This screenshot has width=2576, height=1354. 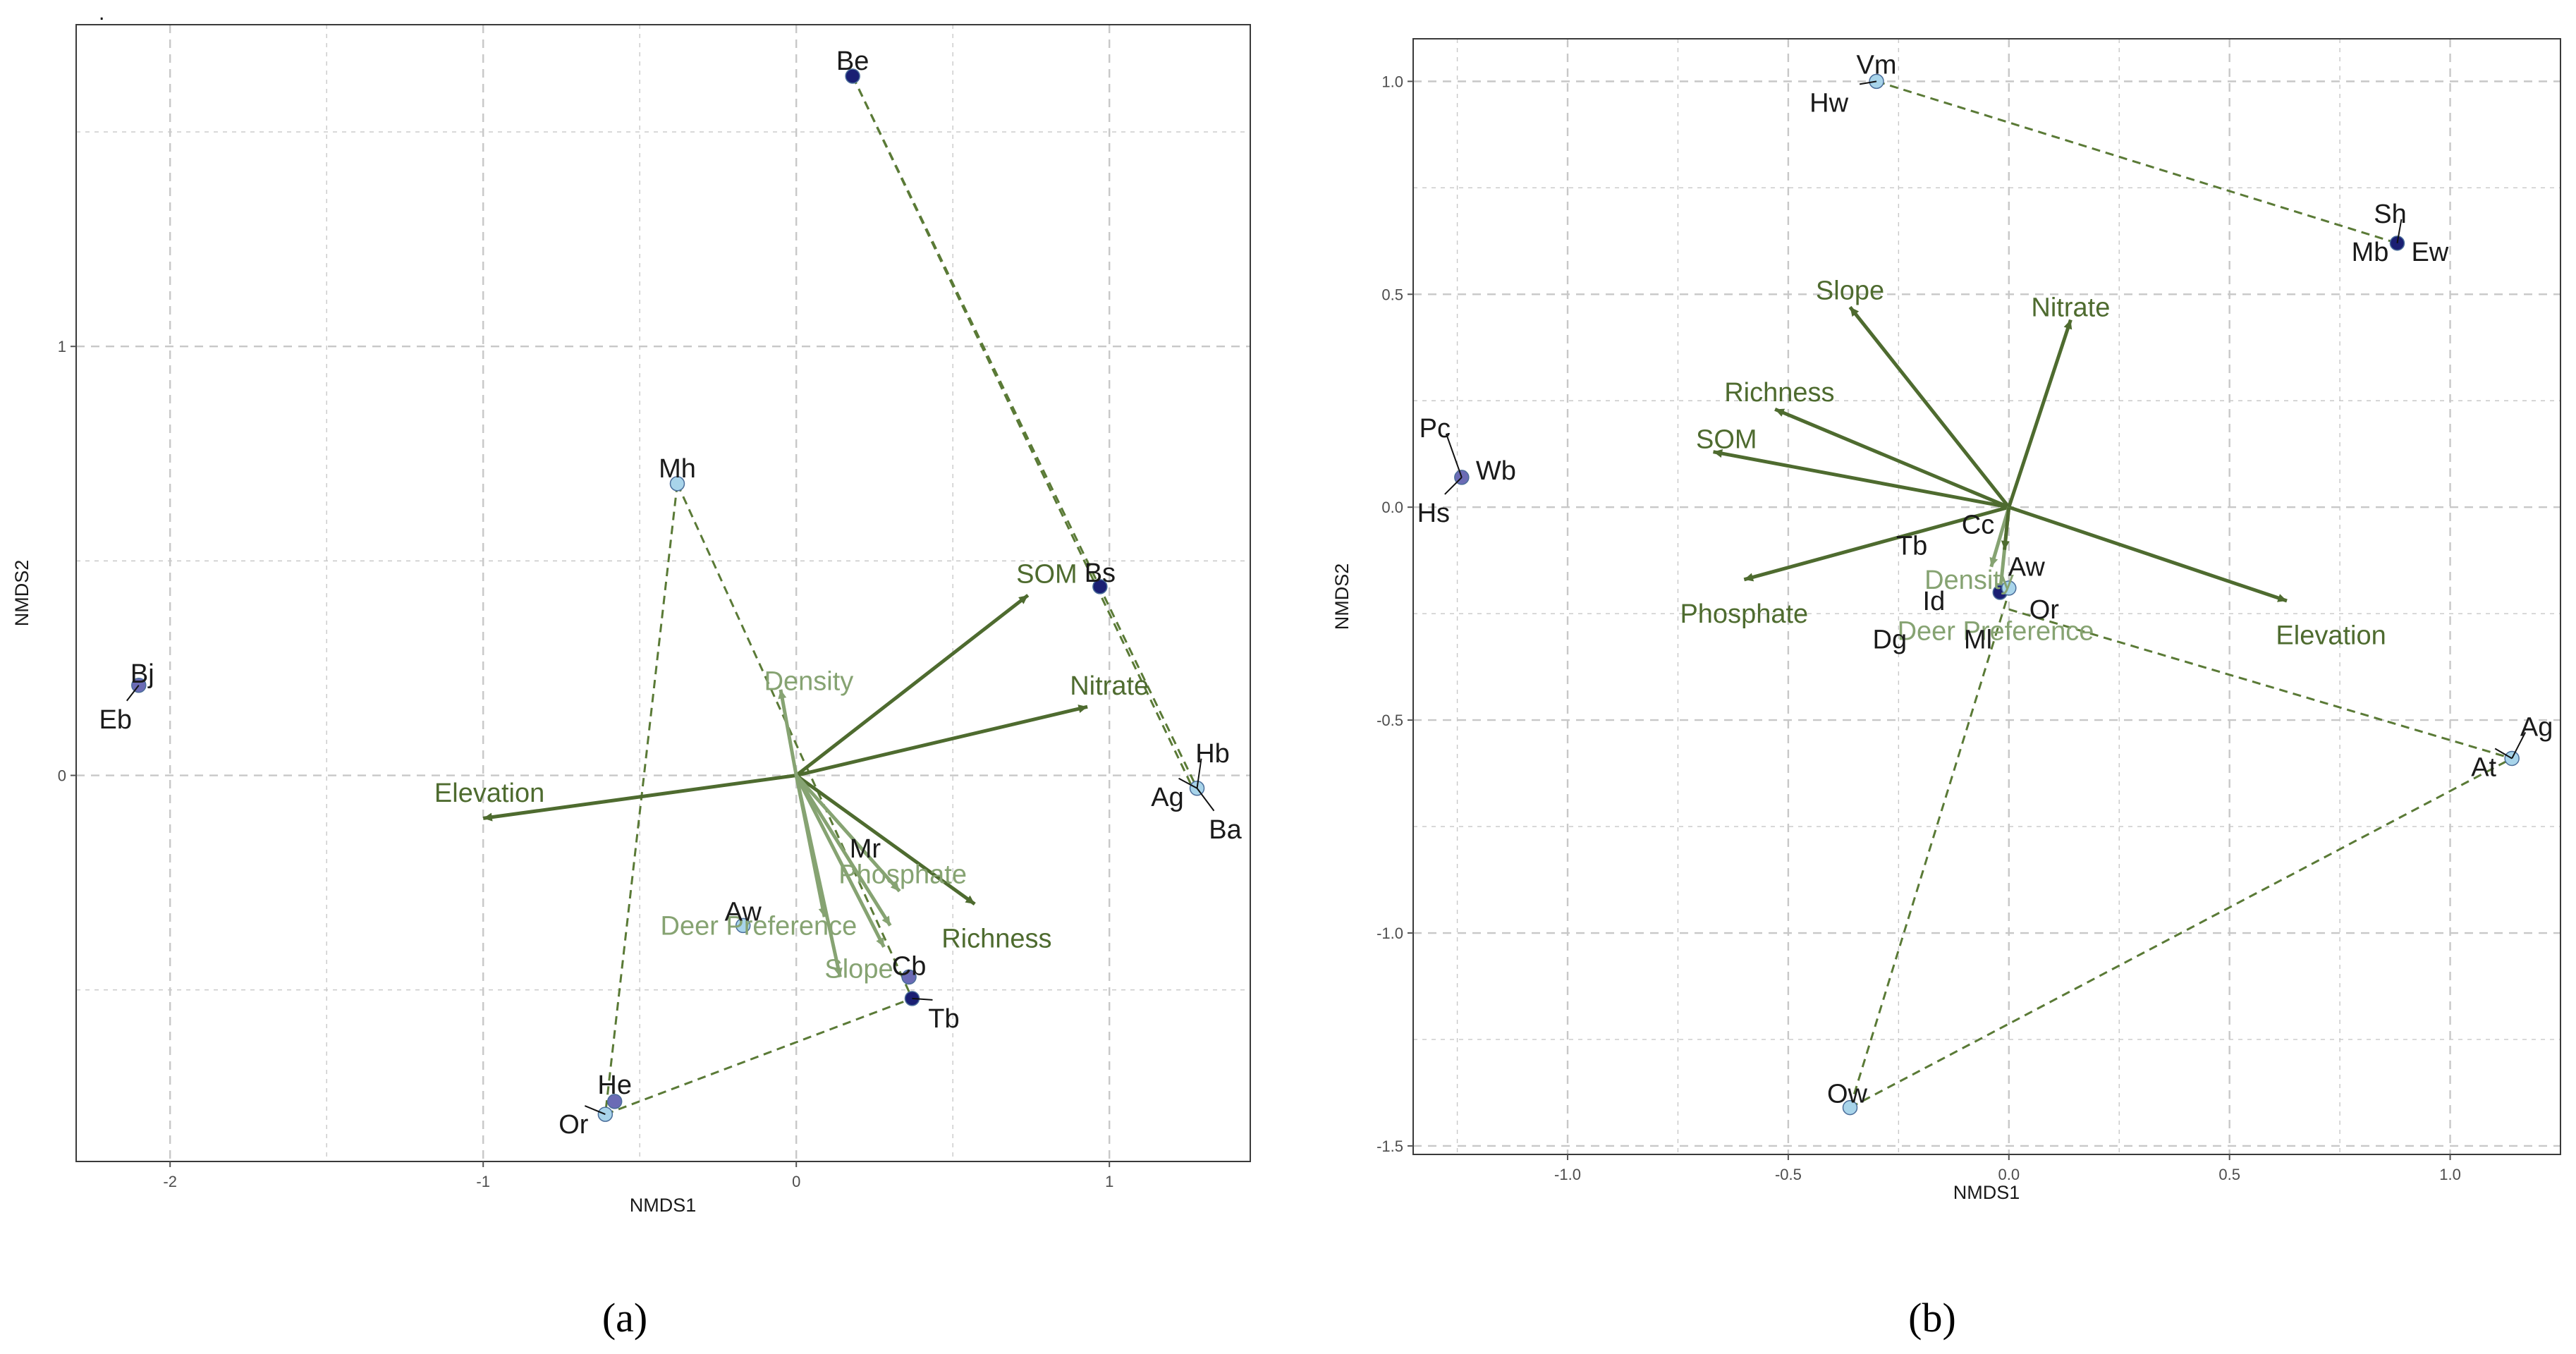 I want to click on x-tick-label: -2, so click(x=170, y=1181).